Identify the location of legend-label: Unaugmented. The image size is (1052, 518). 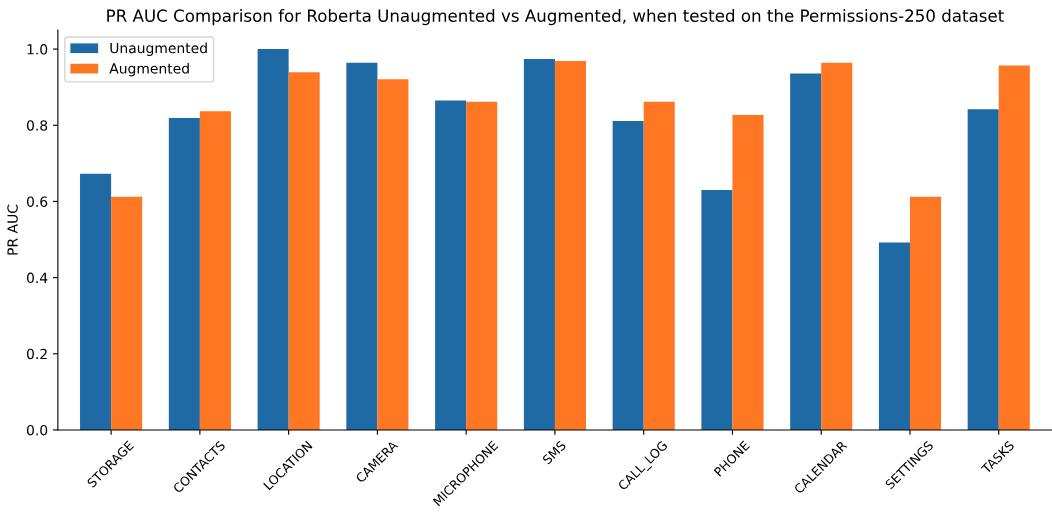
(158, 49).